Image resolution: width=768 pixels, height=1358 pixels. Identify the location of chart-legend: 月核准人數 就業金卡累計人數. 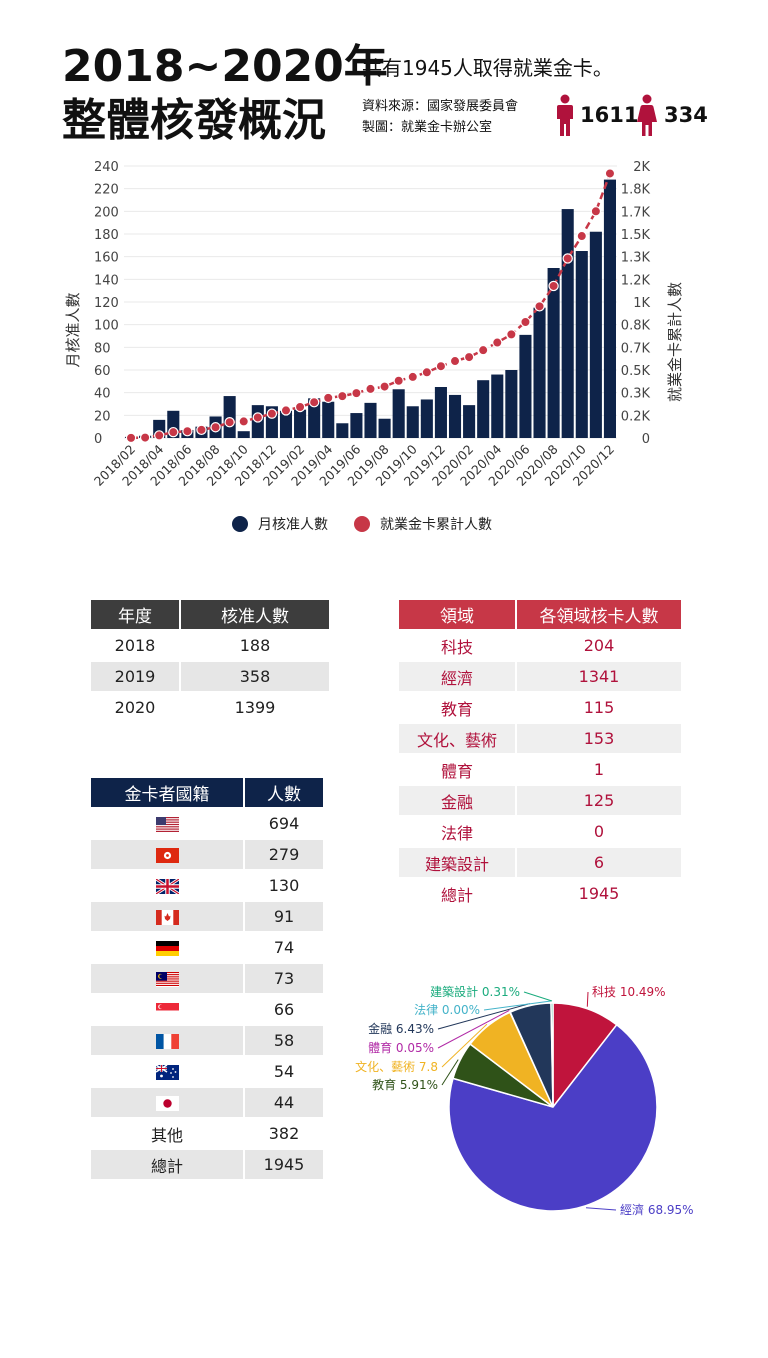
(362, 524).